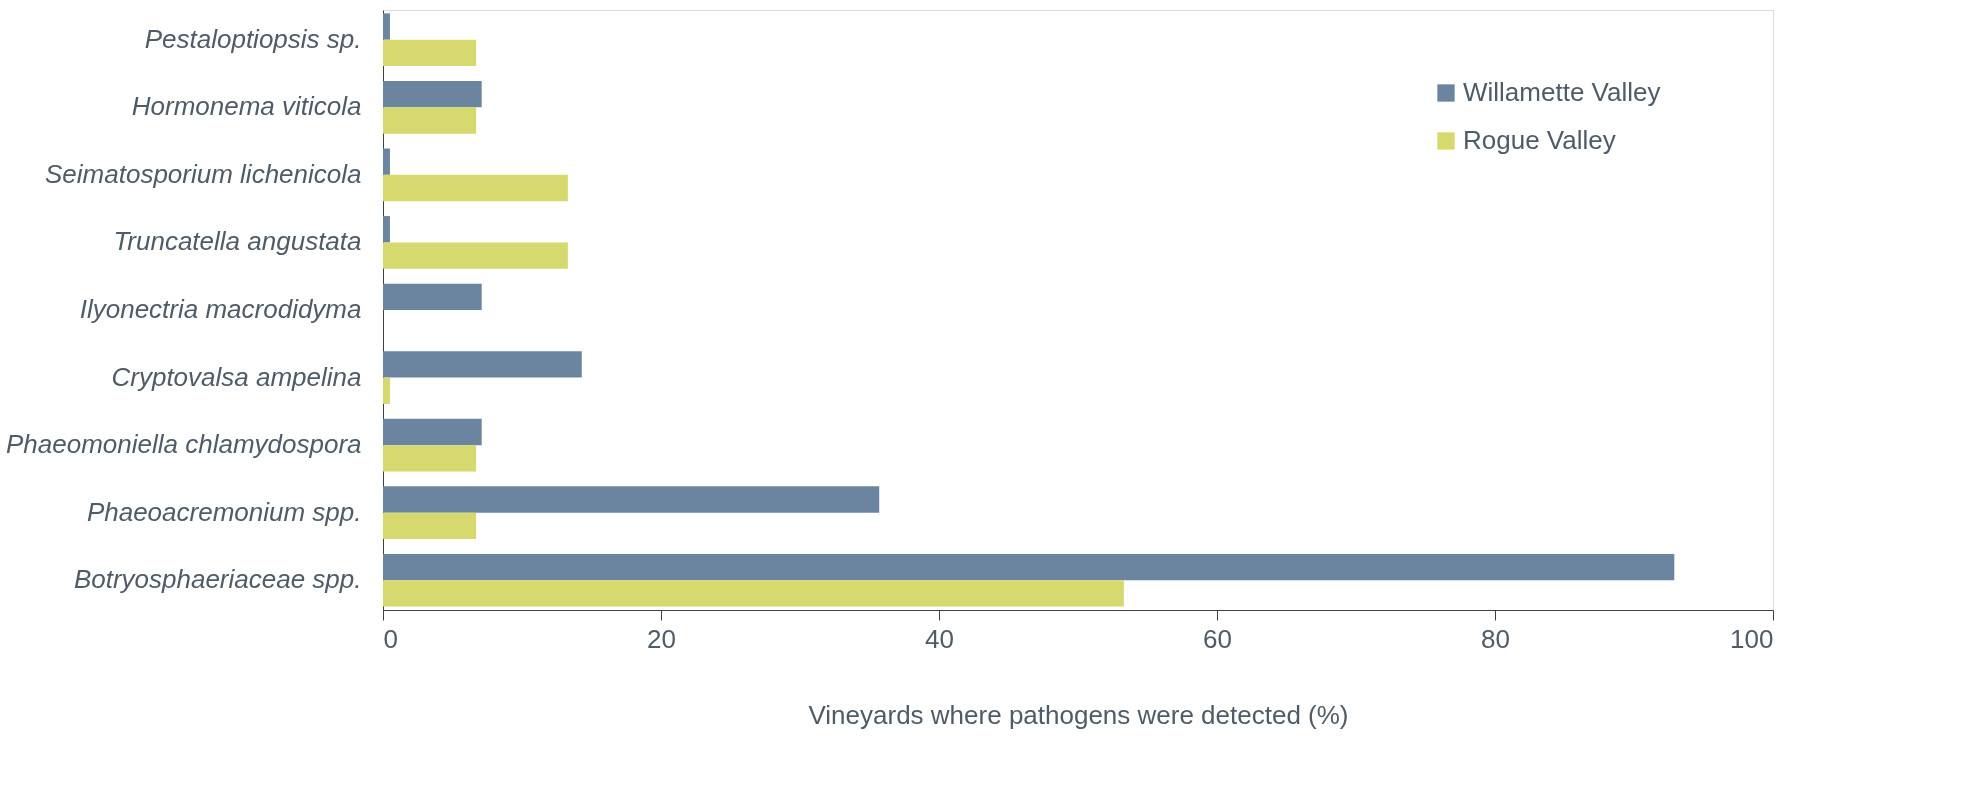  What do you see at coordinates (246, 106) in the screenshot?
I see `y-tick-label: Hormonema viticola` at bounding box center [246, 106].